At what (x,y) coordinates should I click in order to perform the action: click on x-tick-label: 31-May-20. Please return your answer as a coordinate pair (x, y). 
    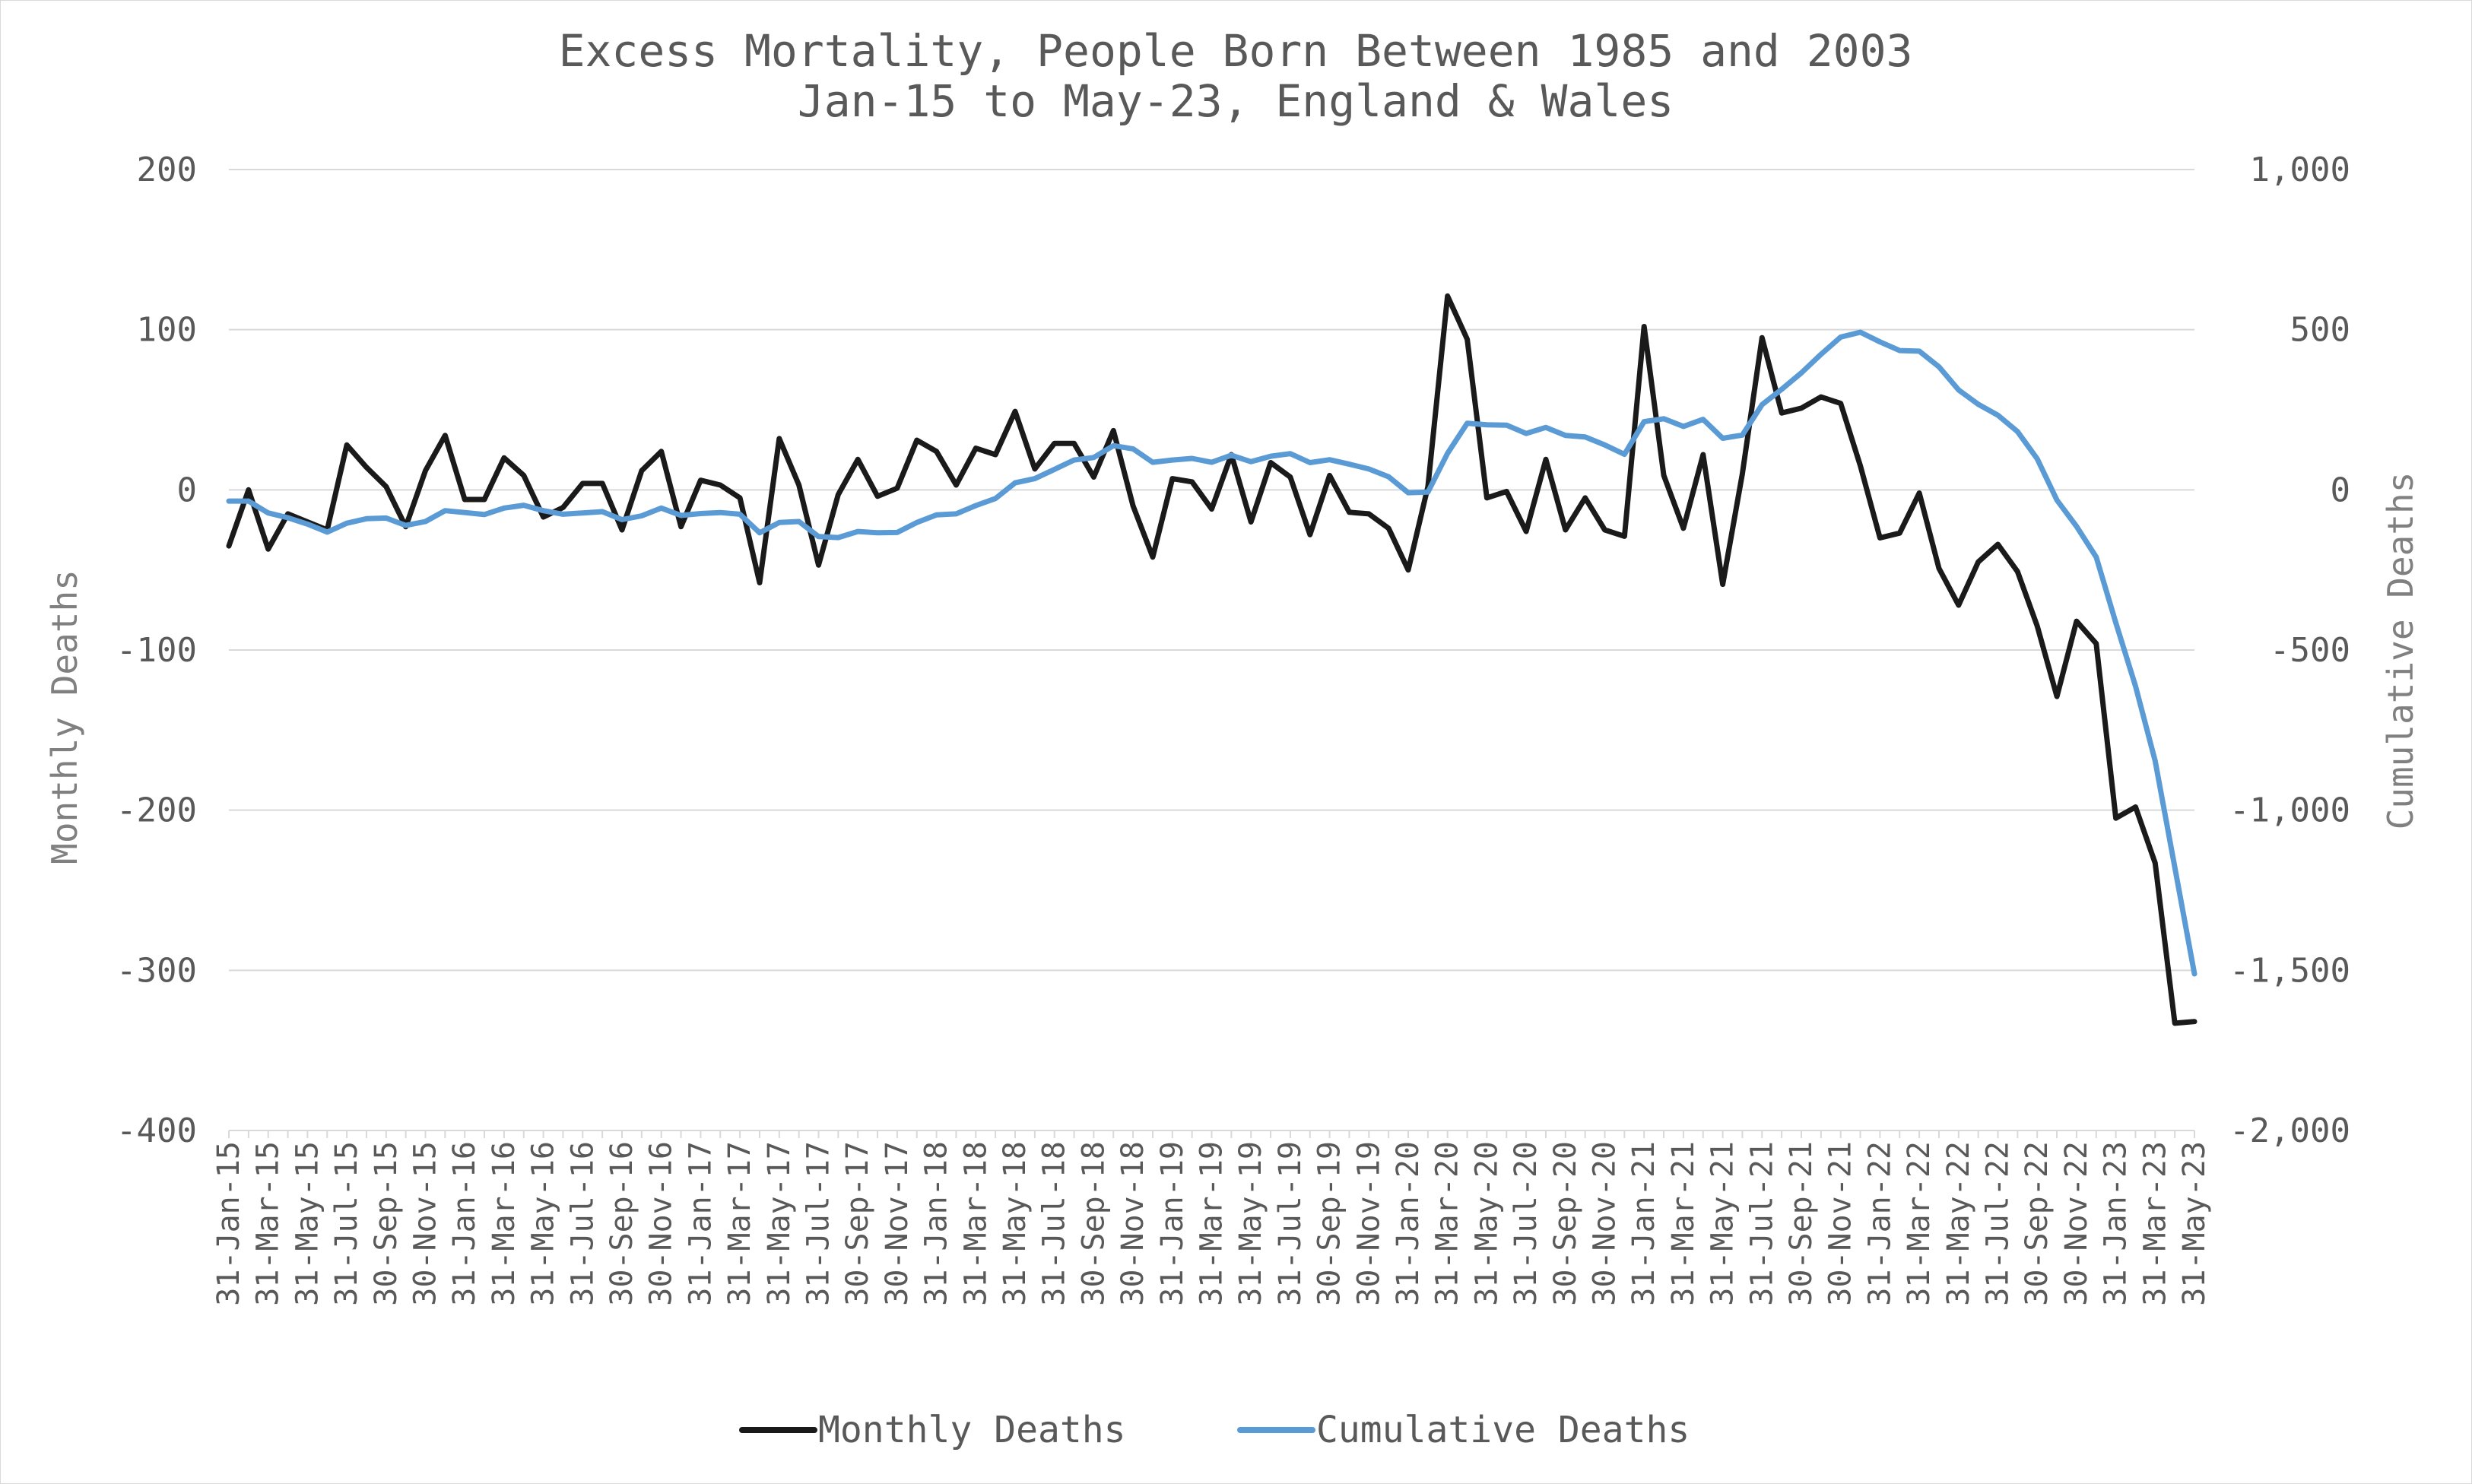
    Looking at the image, I should click on (1487, 1223).